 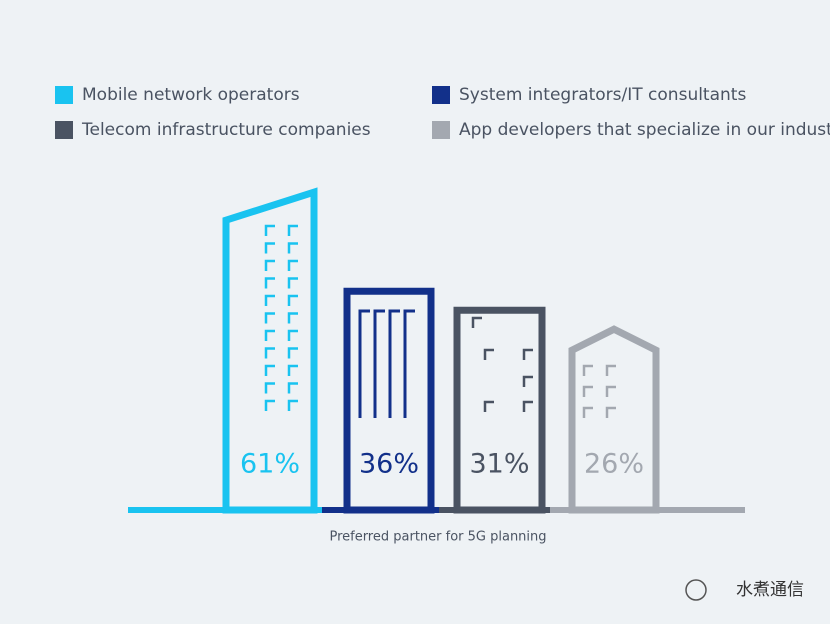 What do you see at coordinates (614, 464) in the screenshot?
I see `value-label: 26%` at bounding box center [614, 464].